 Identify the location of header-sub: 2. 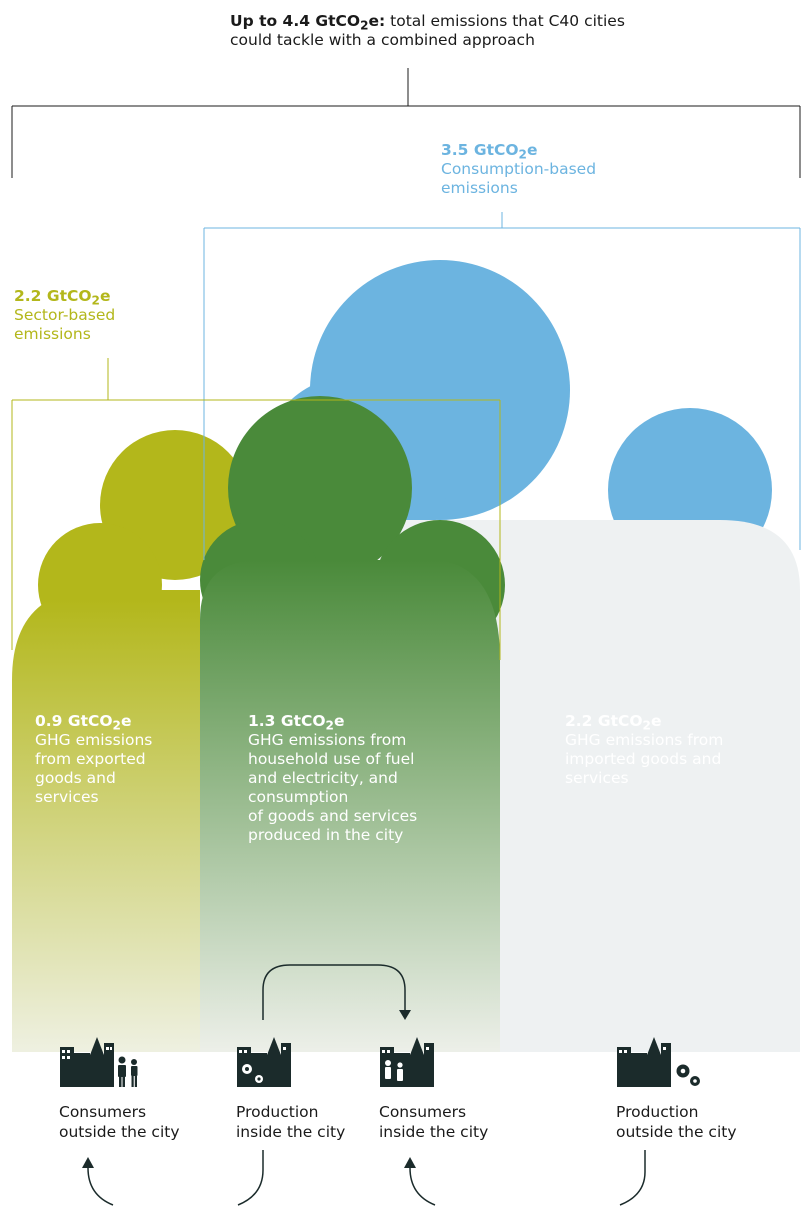
(364, 25).